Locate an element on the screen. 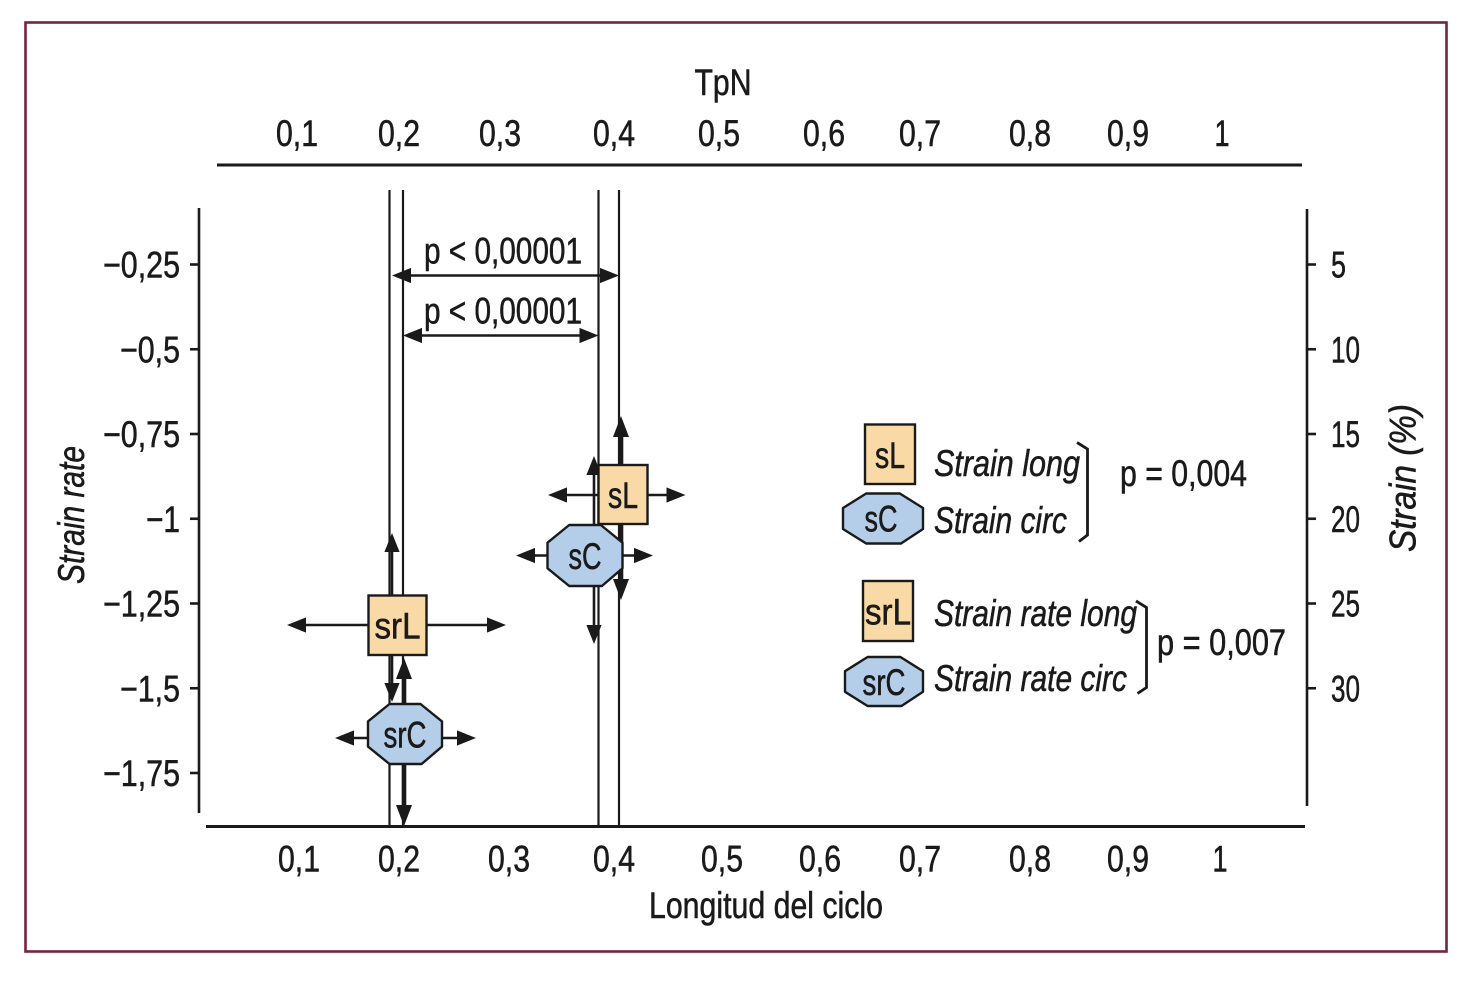  svg-text: 5 is located at coordinates (1338, 265).